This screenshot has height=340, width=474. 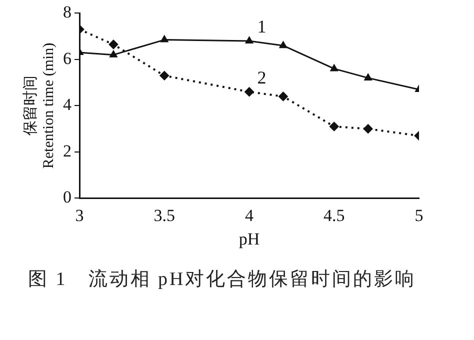 What do you see at coordinates (39, 105) in the screenshot?
I see `y-axis-title: 保留时间 Retention time (min)` at bounding box center [39, 105].